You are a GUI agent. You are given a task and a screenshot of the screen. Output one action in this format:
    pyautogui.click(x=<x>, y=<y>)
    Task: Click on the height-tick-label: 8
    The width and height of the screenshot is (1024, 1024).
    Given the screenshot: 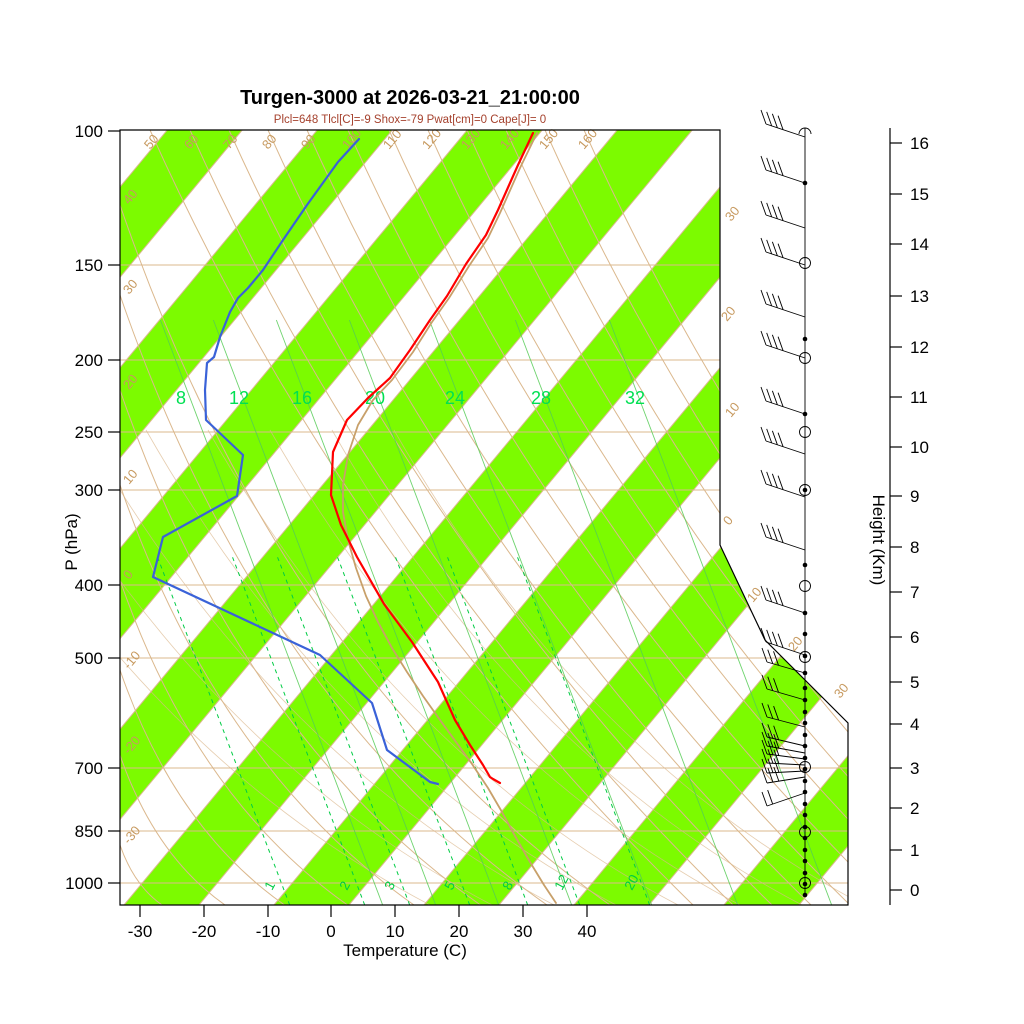 What is the action you would take?
    pyautogui.click(x=914, y=547)
    